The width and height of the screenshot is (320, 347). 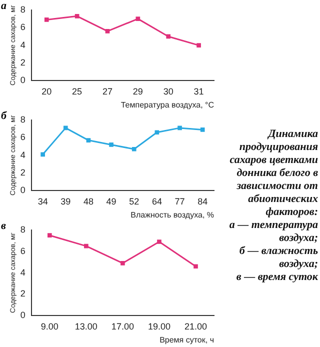 I want to click on x-tick-label: 30, so click(x=168, y=91).